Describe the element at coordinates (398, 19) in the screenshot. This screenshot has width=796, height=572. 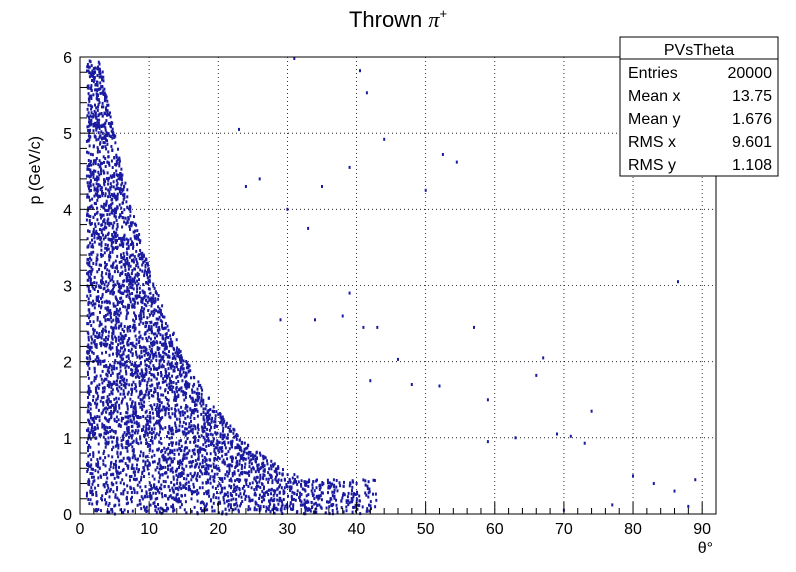
I see `chart-title: Thrown π+` at that location.